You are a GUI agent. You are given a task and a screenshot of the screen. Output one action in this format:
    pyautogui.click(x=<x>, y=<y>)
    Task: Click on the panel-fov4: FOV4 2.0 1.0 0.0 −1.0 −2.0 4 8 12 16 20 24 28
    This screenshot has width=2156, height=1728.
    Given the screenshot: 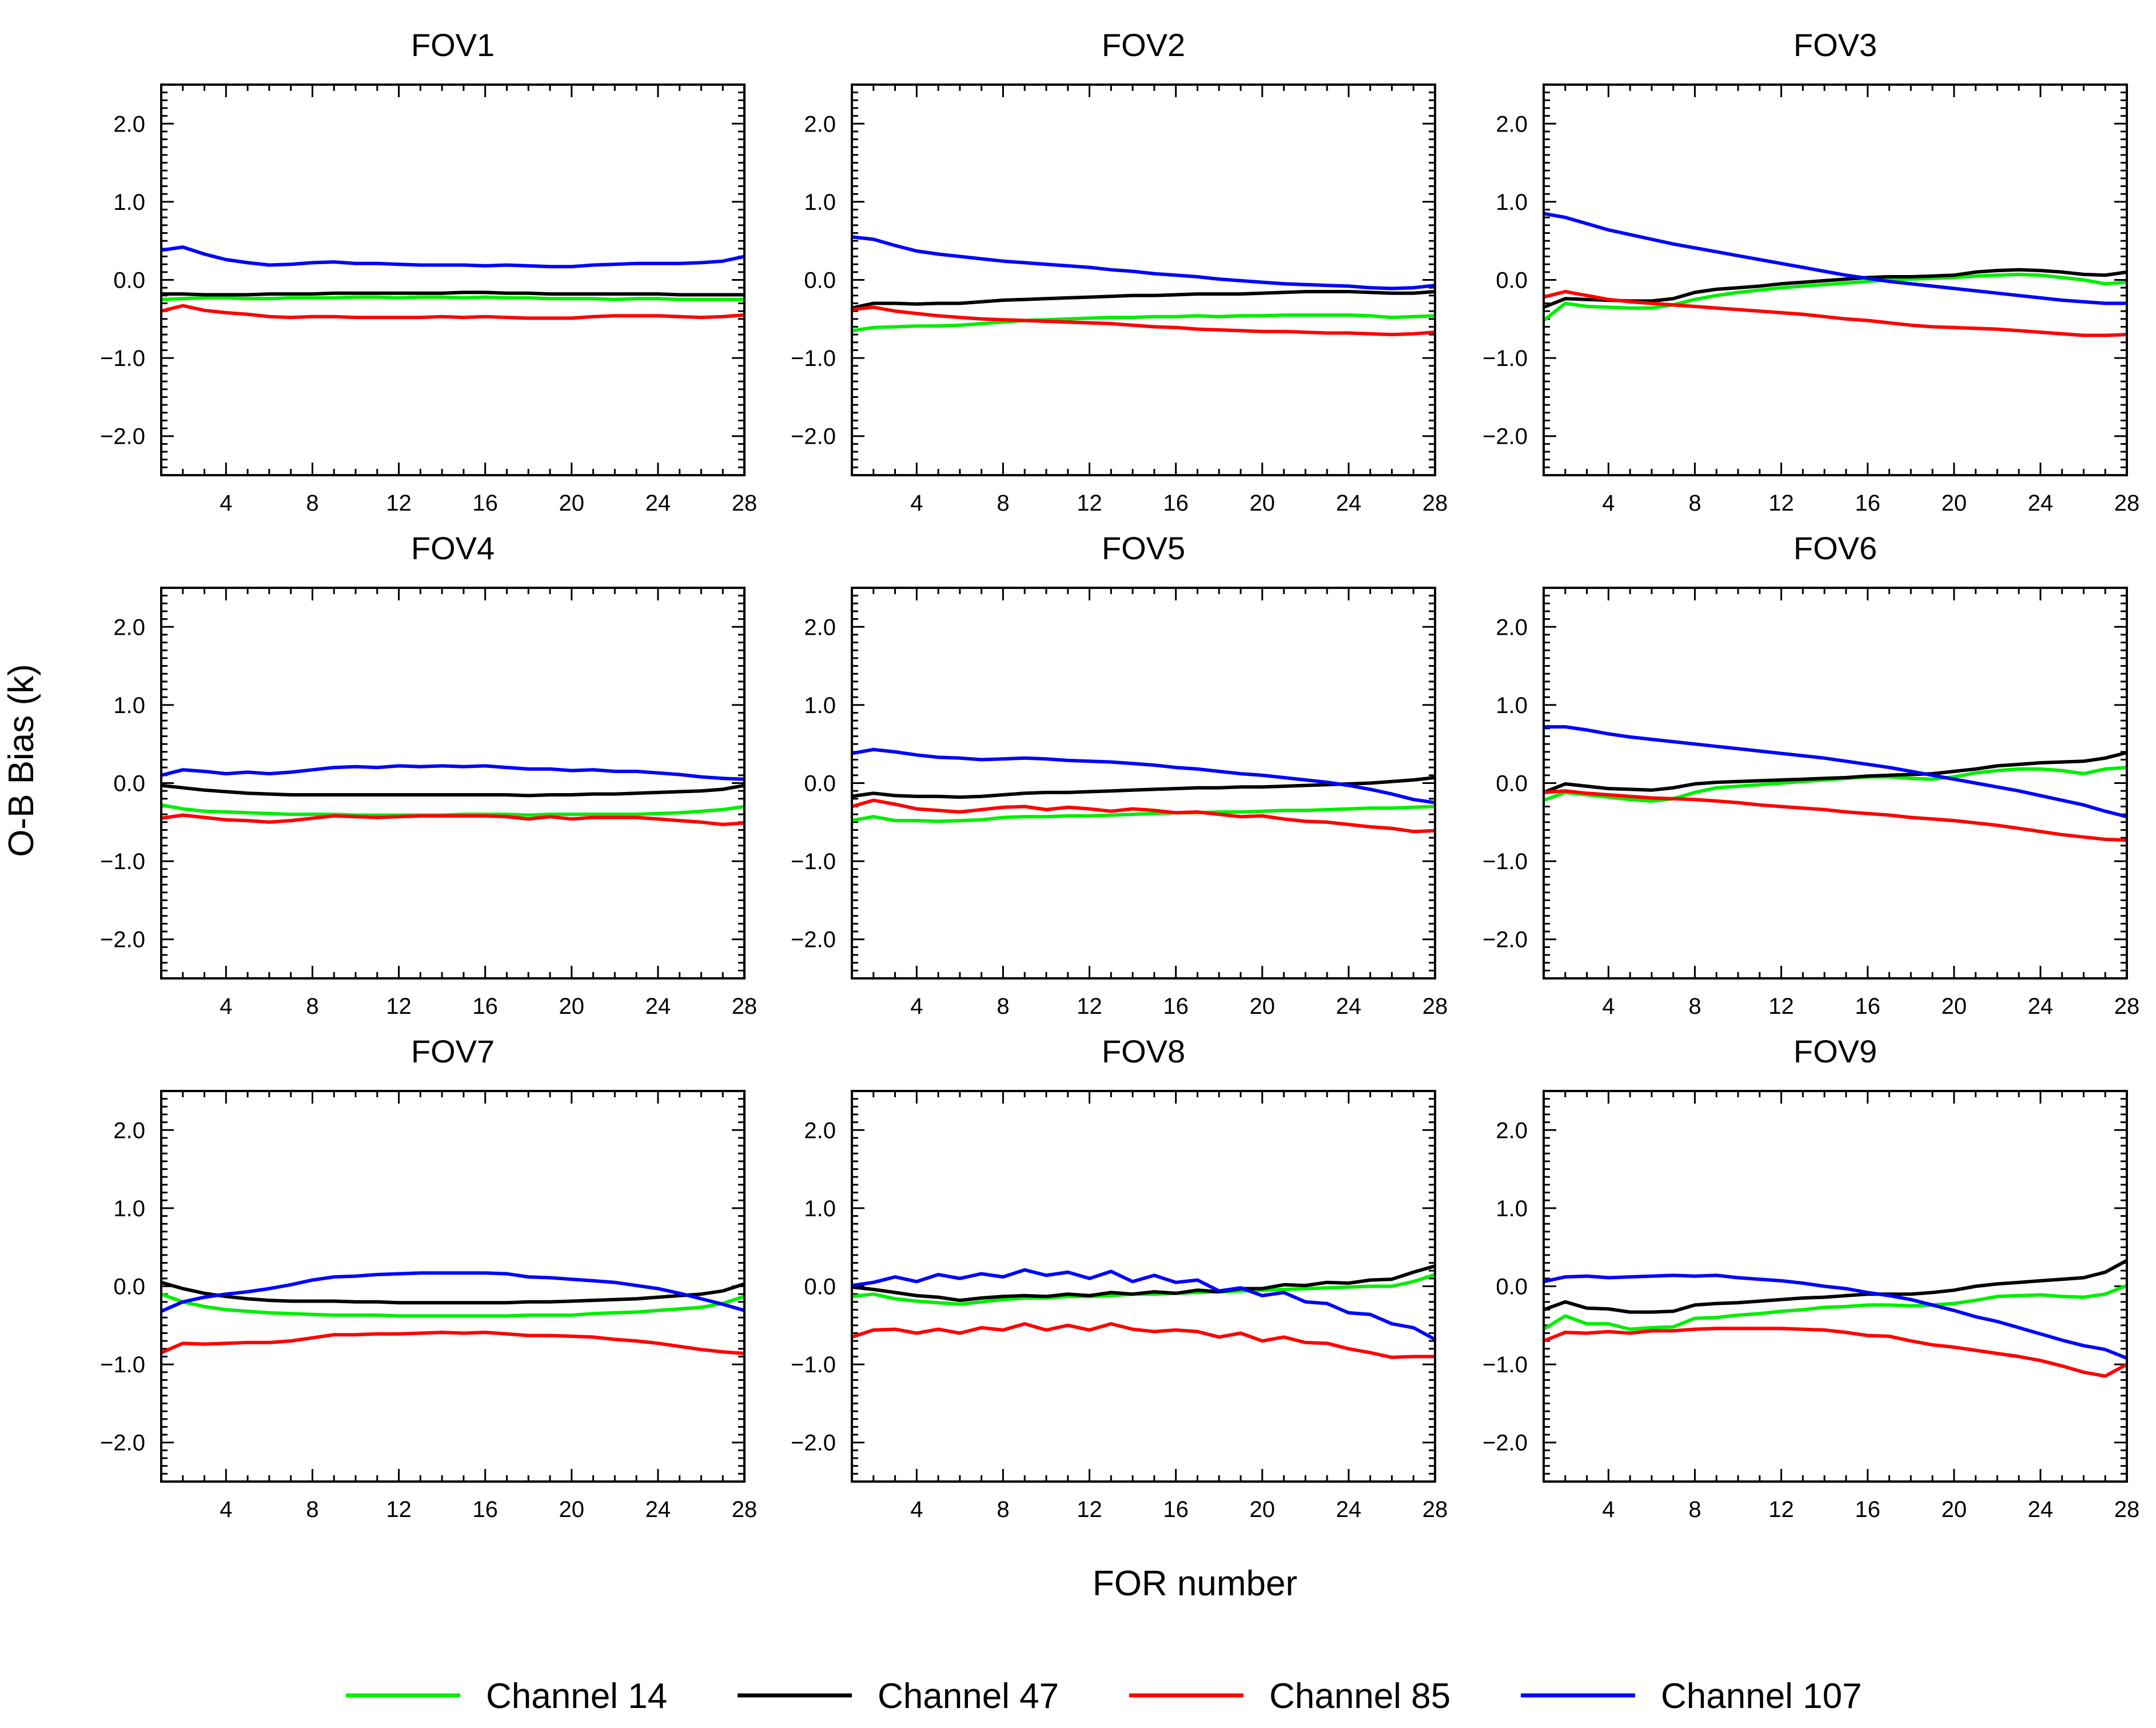 What is the action you would take?
    pyautogui.click(x=428, y=774)
    